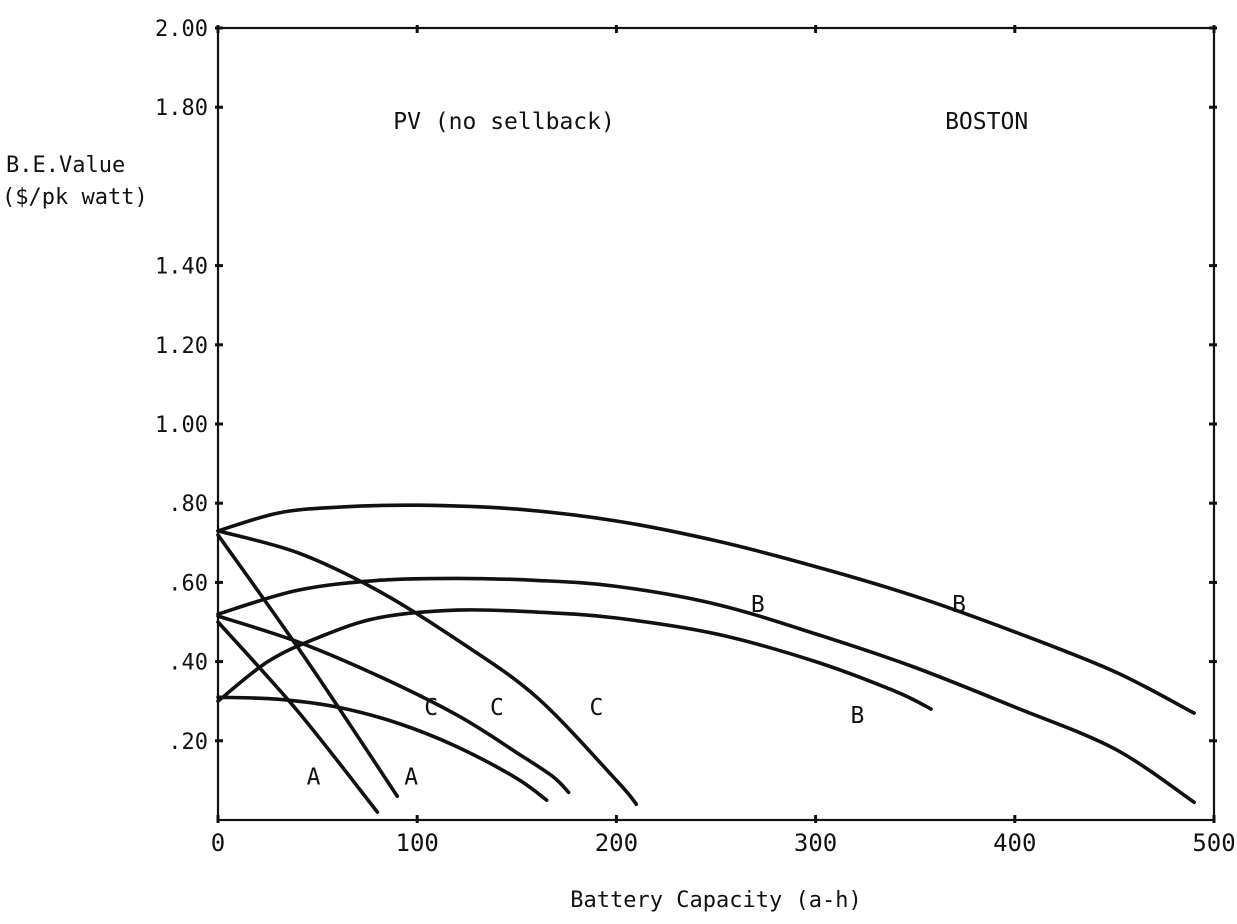 This screenshot has height=924, width=1237. What do you see at coordinates (181, 108) in the screenshot?
I see `y-tick-label: 1.80` at bounding box center [181, 108].